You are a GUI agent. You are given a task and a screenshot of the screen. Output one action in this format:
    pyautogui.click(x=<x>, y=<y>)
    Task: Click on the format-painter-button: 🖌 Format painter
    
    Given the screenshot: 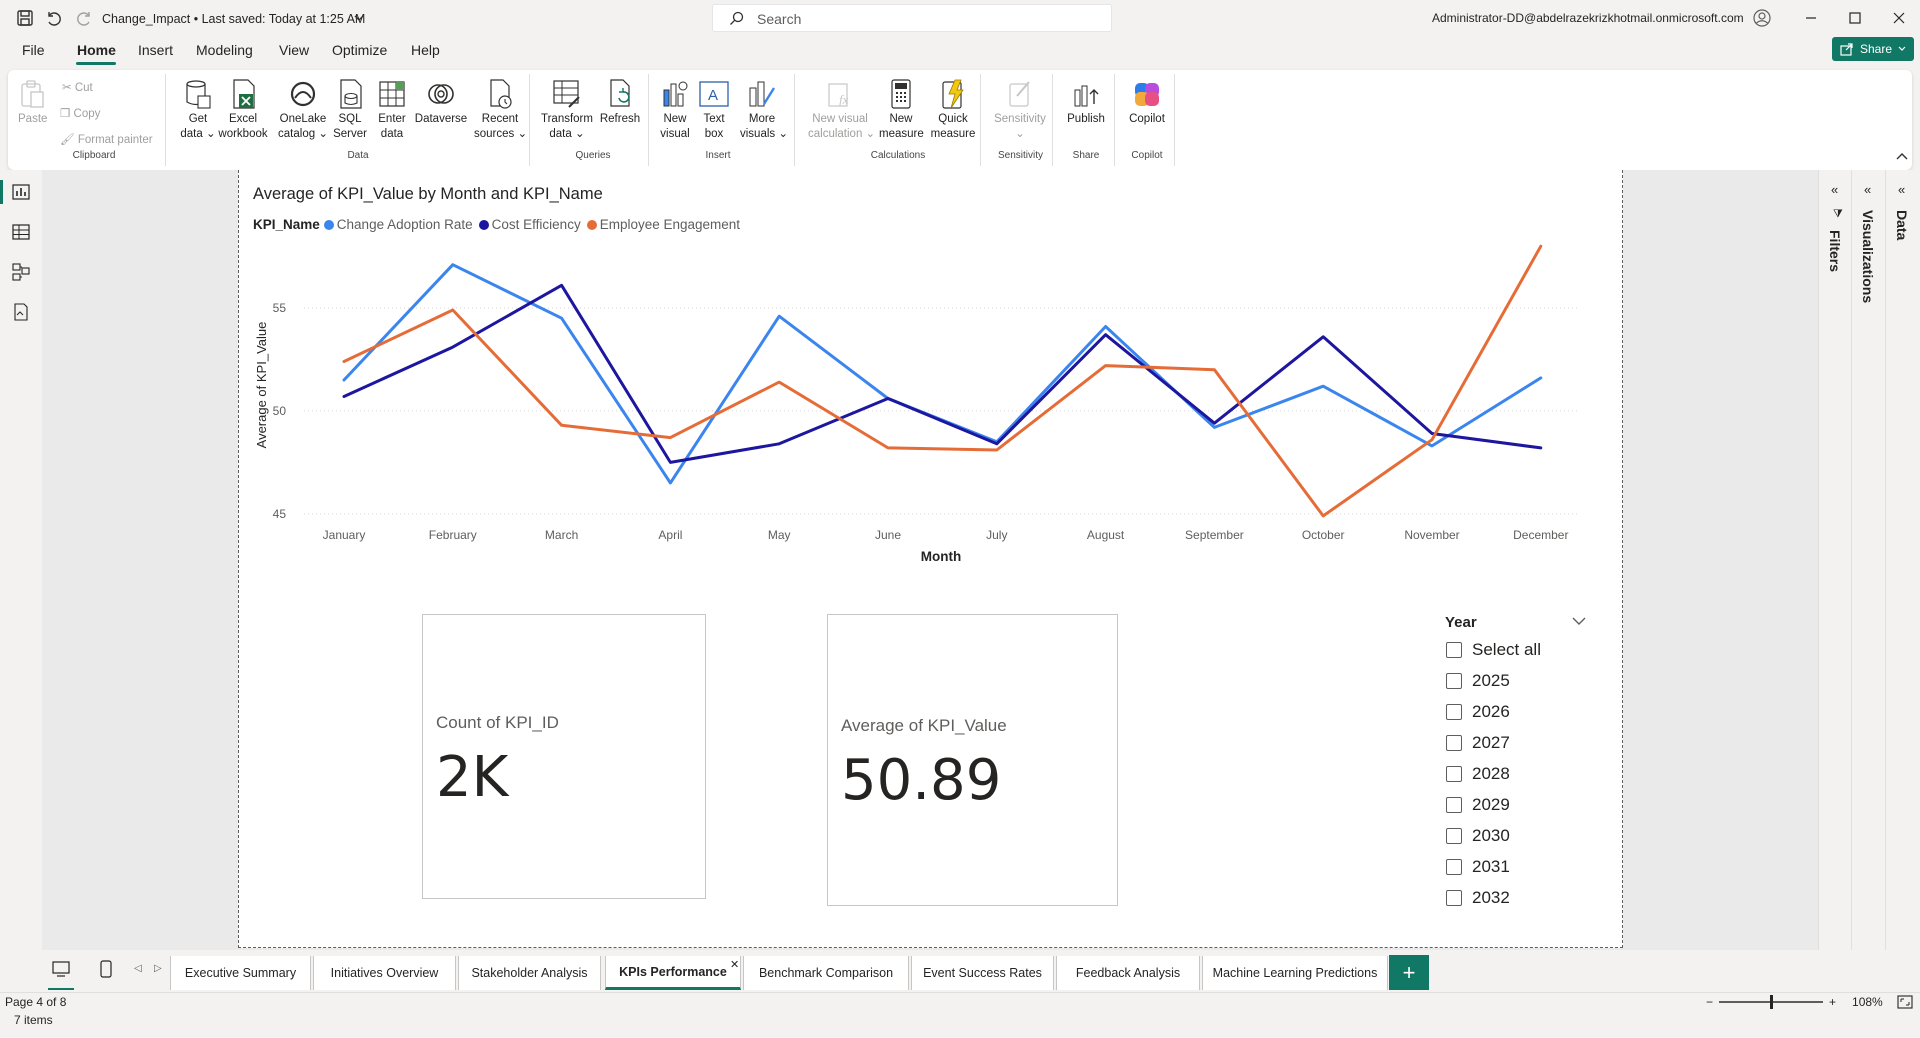 What is the action you would take?
    pyautogui.click(x=106, y=139)
    